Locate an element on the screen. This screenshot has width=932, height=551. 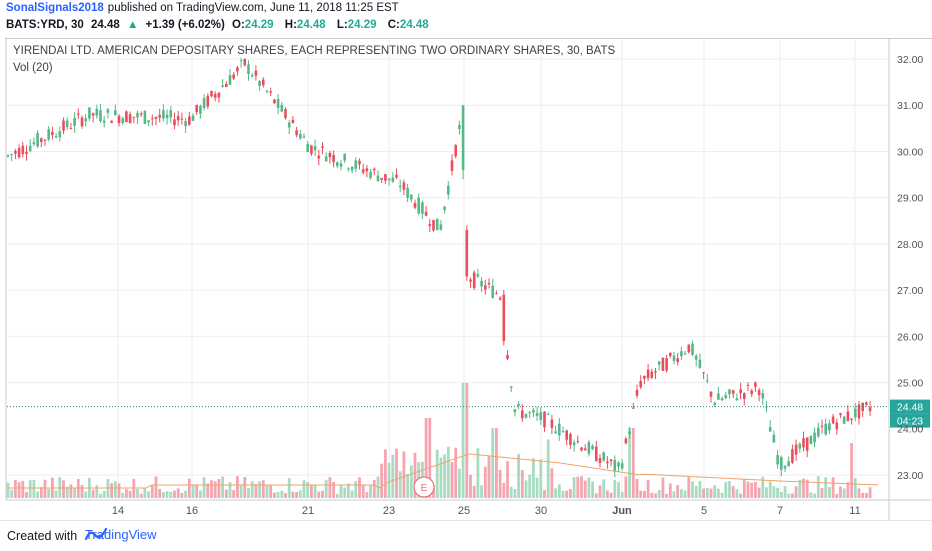
publisher-link: SonalSignals2018 is located at coordinates (55, 8).